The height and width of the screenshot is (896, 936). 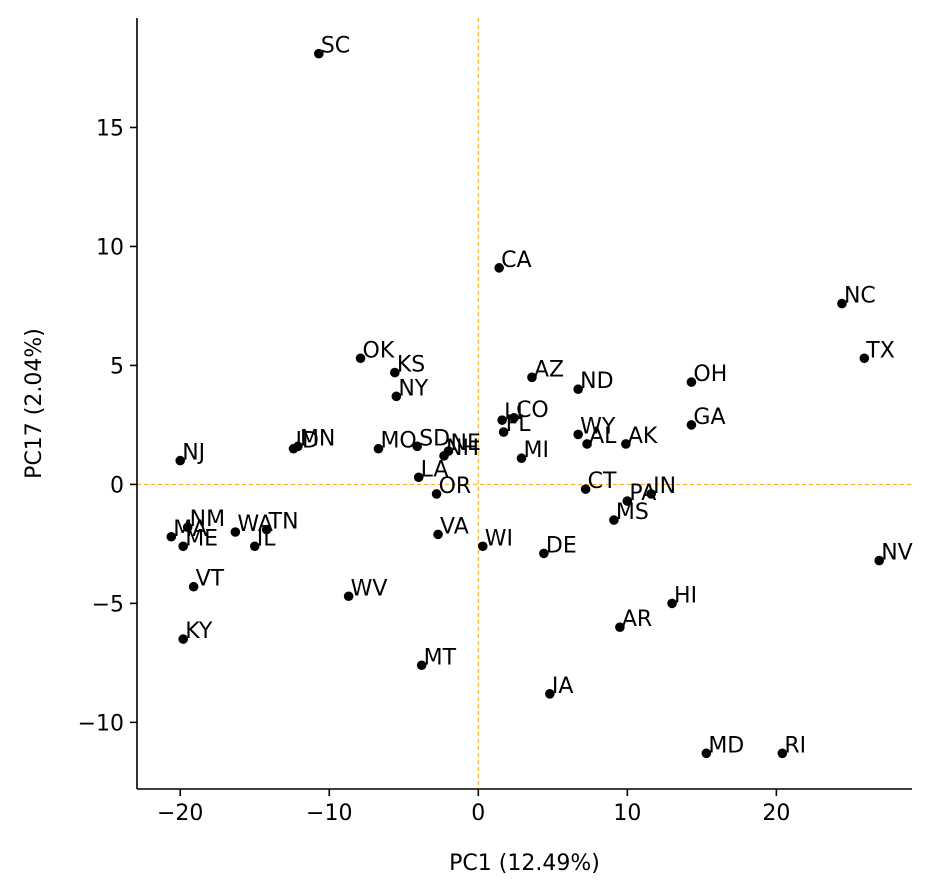 What do you see at coordinates (436, 494) in the screenshot?
I see `point-or` at bounding box center [436, 494].